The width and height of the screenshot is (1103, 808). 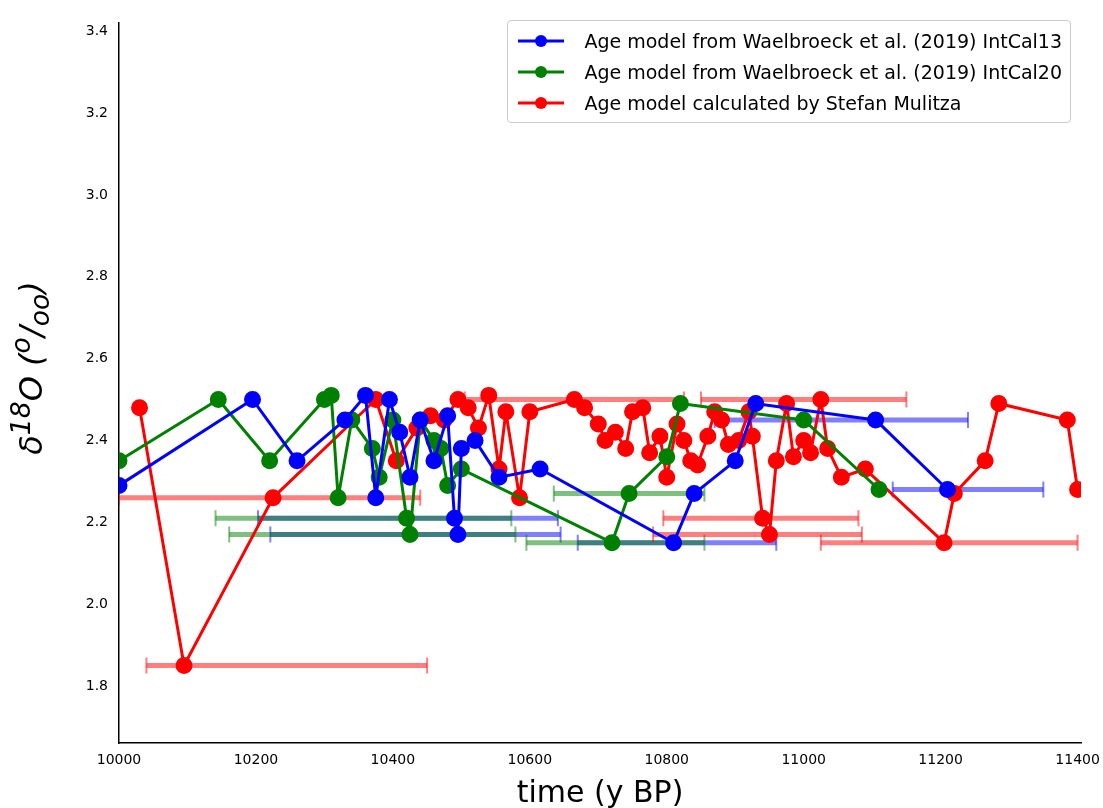 I want to click on y-tick-label: 2.8, so click(x=96, y=275).